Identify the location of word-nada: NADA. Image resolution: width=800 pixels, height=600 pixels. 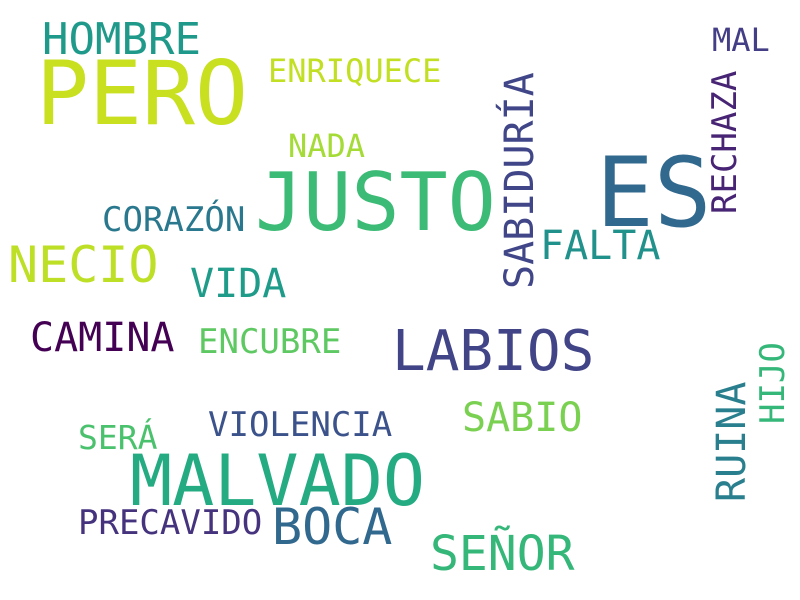
(327, 146).